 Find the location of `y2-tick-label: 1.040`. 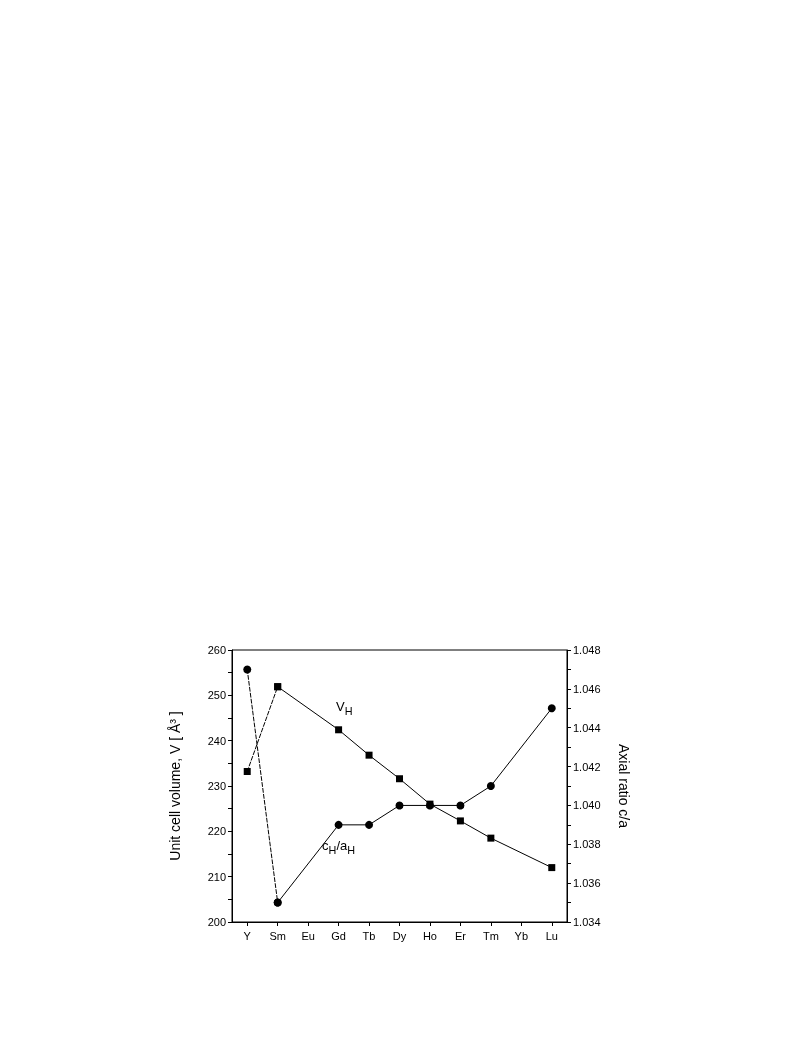

y2-tick-label: 1.040 is located at coordinates (587, 805).